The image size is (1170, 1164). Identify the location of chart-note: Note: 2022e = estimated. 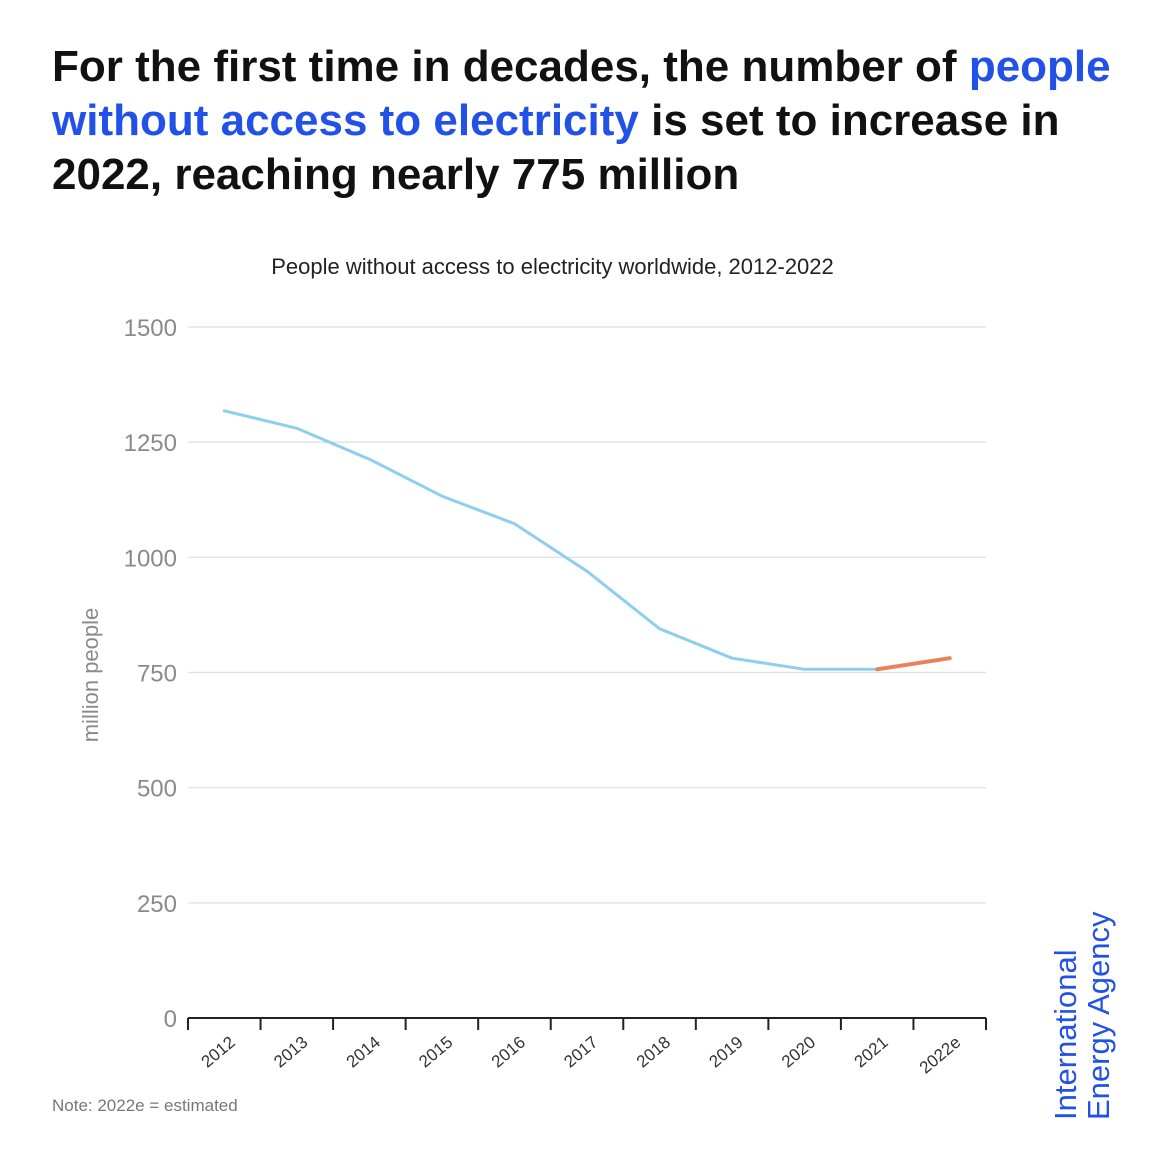
(145, 1105).